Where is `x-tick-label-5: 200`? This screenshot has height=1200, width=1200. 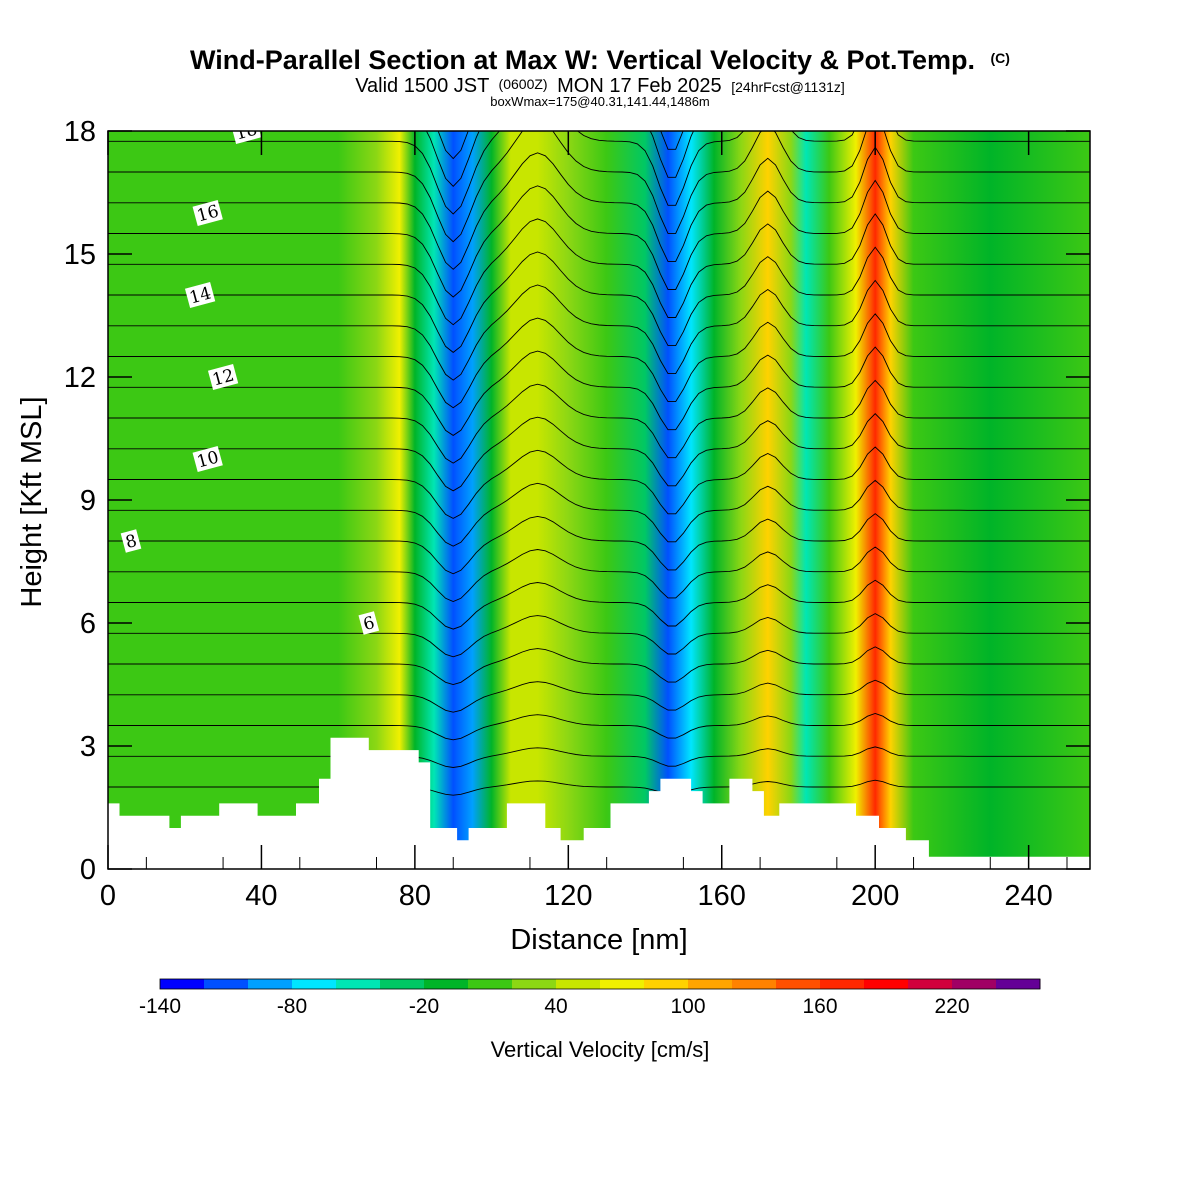
x-tick-label-5: 200 is located at coordinates (875, 896).